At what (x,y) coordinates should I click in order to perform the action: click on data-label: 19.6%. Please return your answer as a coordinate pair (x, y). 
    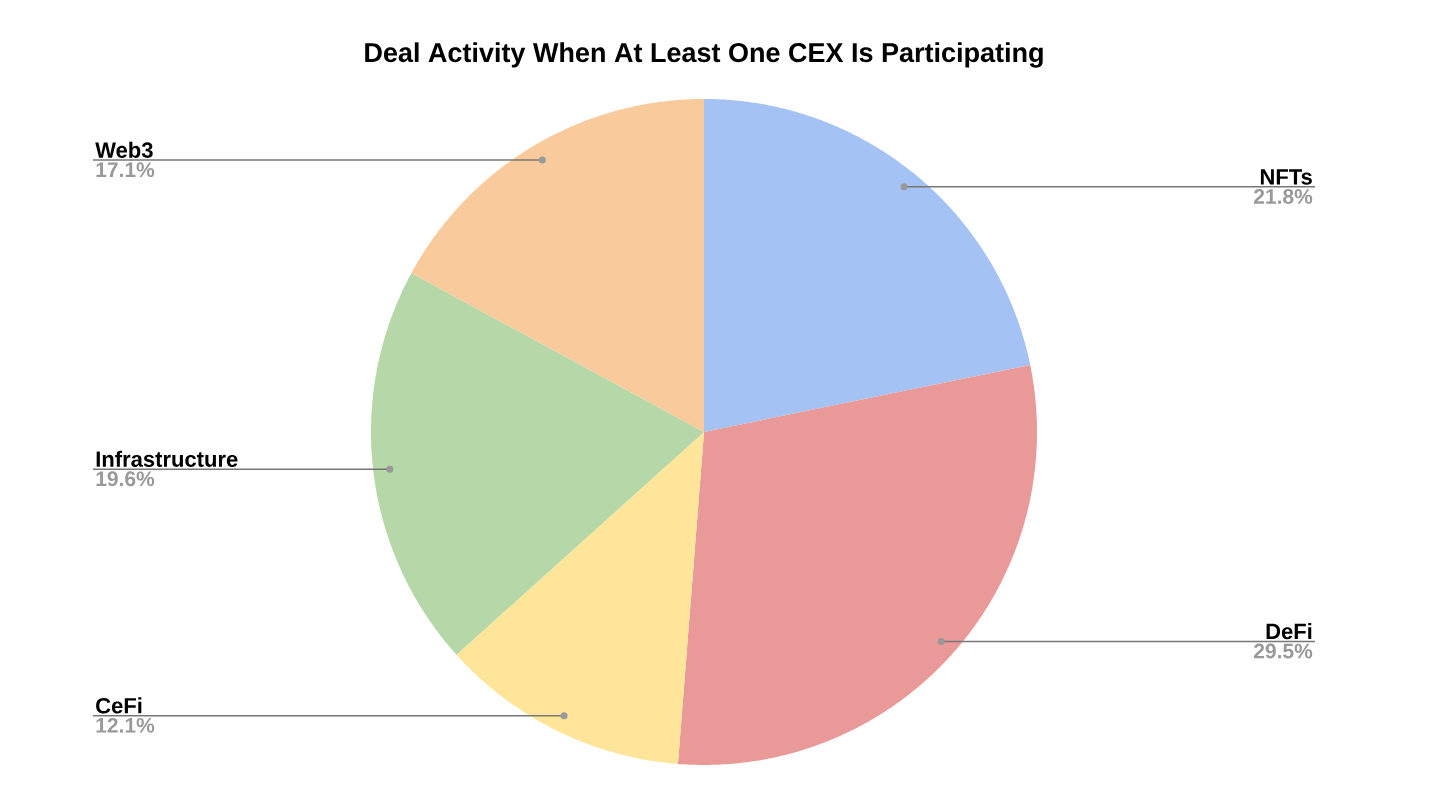
    Looking at the image, I should click on (125, 479).